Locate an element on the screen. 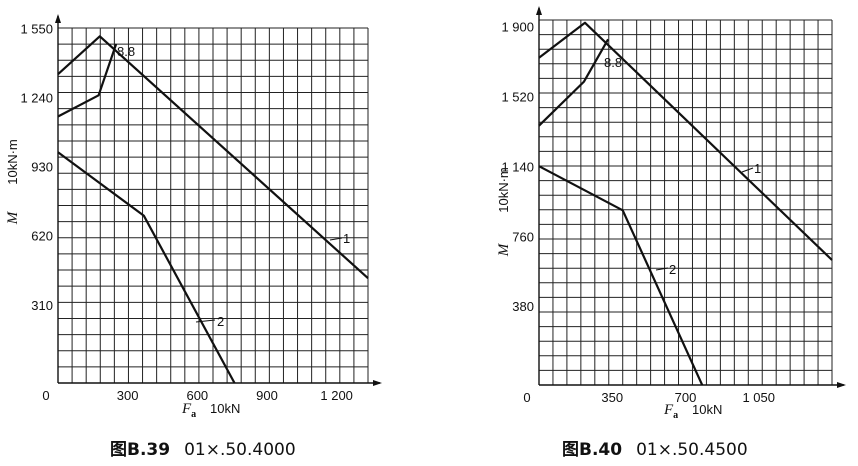  y-tick-label: 1 140 is located at coordinates (517, 166).